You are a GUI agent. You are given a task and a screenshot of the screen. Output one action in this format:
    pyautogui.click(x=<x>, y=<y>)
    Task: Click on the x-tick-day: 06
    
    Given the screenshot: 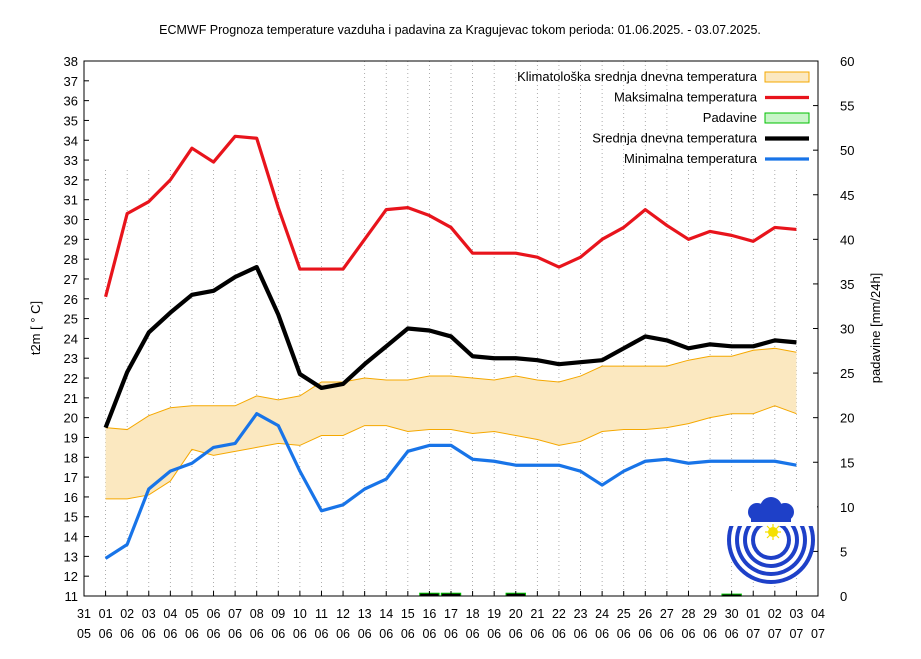 What is the action you would take?
    pyautogui.click(x=214, y=614)
    